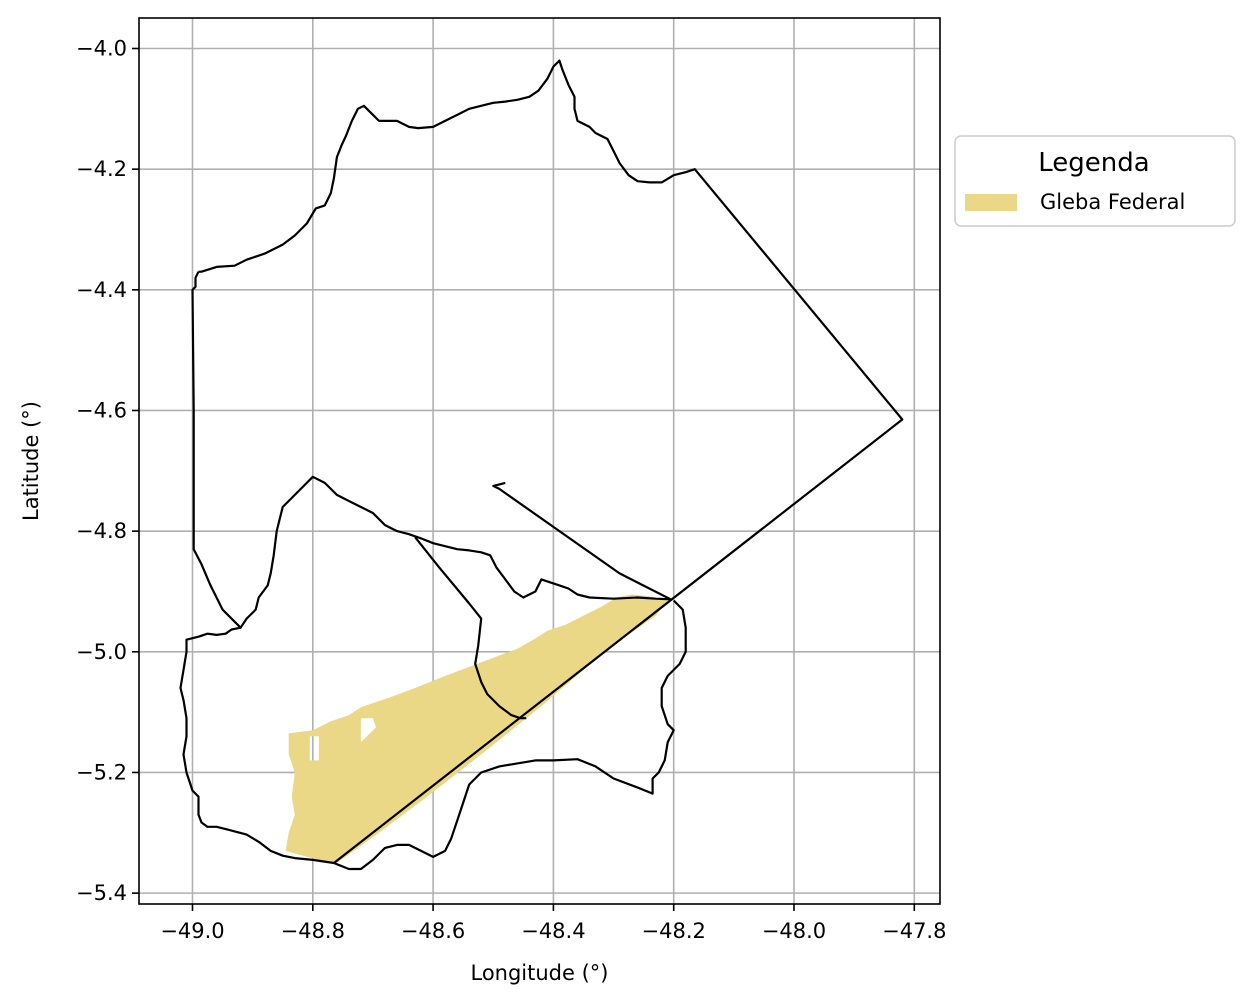 The width and height of the screenshot is (1253, 1006). What do you see at coordinates (101, 893) in the screenshot?
I see `y-tick-label-7: −5.4` at bounding box center [101, 893].